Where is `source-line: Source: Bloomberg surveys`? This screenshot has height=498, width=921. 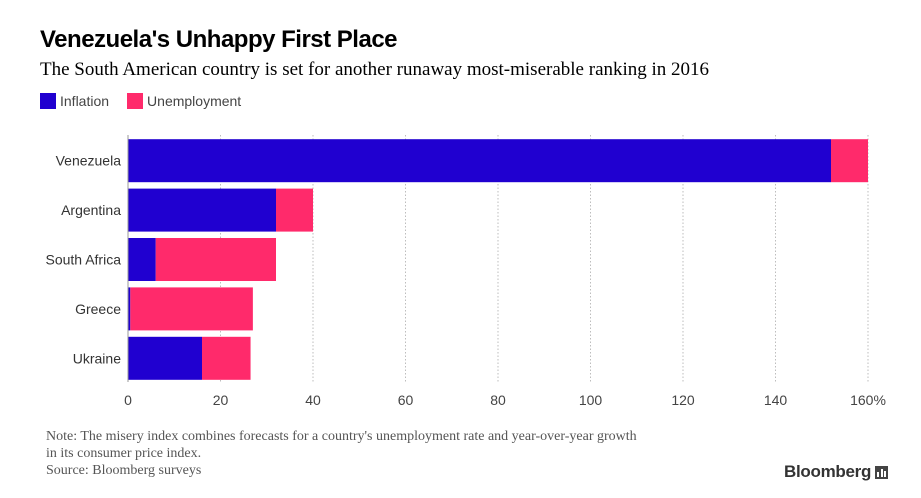
source-line: Source: Bloomberg surveys is located at coordinates (124, 470).